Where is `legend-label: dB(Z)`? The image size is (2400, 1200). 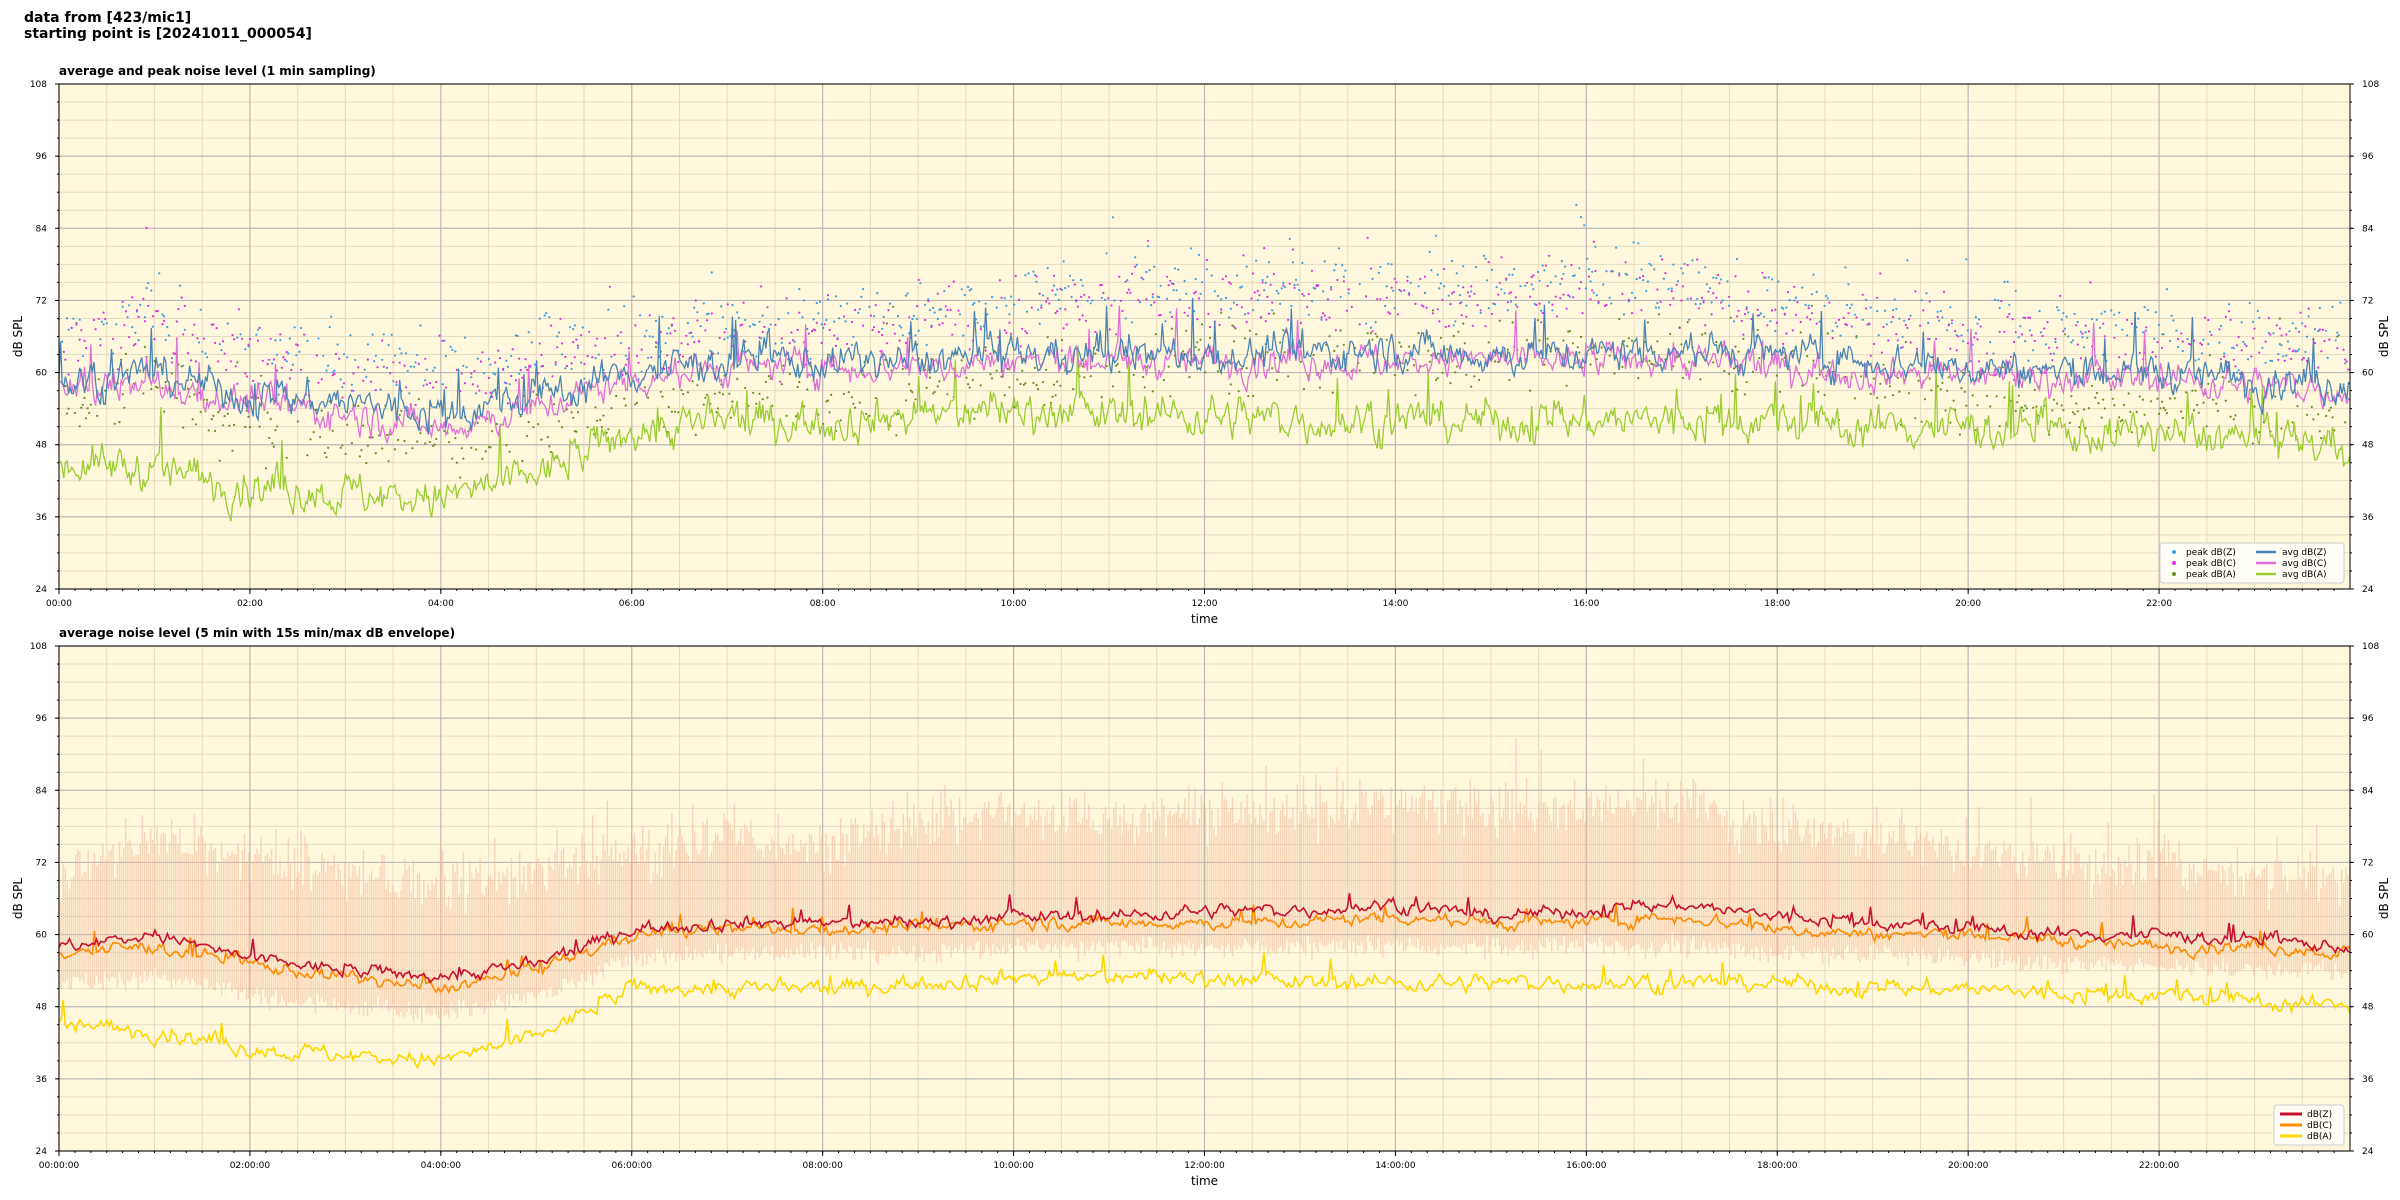 legend-label: dB(Z) is located at coordinates (2319, 1115).